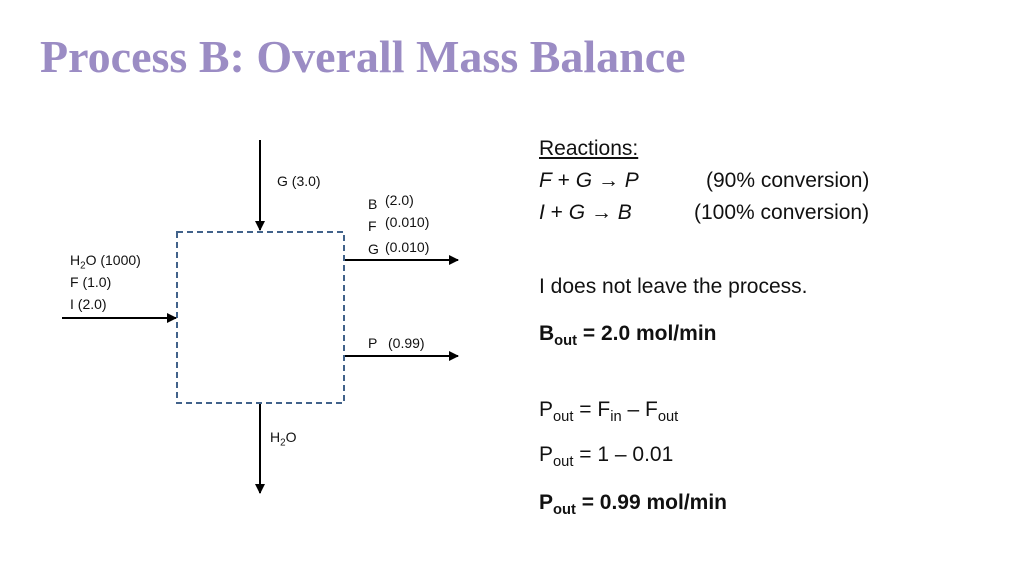 The image size is (1024, 576). Describe the element at coordinates (633, 505) in the screenshot. I see `p-out-result: Pout = 0.99 mol/min` at that location.